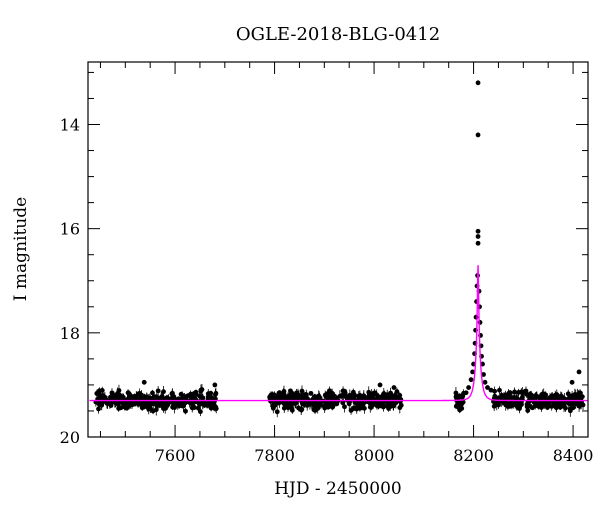 The width and height of the screenshot is (600, 512). What do you see at coordinates (338, 34) in the screenshot?
I see `chart-title: OGLE-2018-BLG-0412` at bounding box center [338, 34].